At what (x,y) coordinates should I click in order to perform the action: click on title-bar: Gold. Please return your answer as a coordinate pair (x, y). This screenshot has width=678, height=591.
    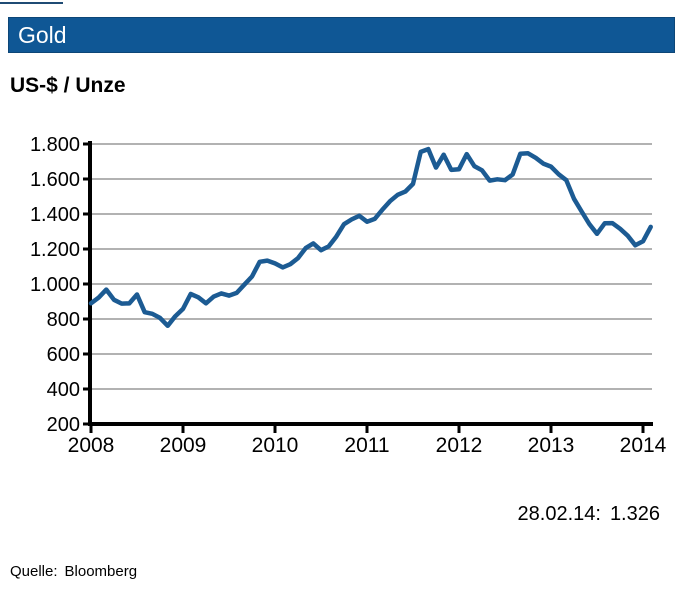
    Looking at the image, I should click on (341, 35).